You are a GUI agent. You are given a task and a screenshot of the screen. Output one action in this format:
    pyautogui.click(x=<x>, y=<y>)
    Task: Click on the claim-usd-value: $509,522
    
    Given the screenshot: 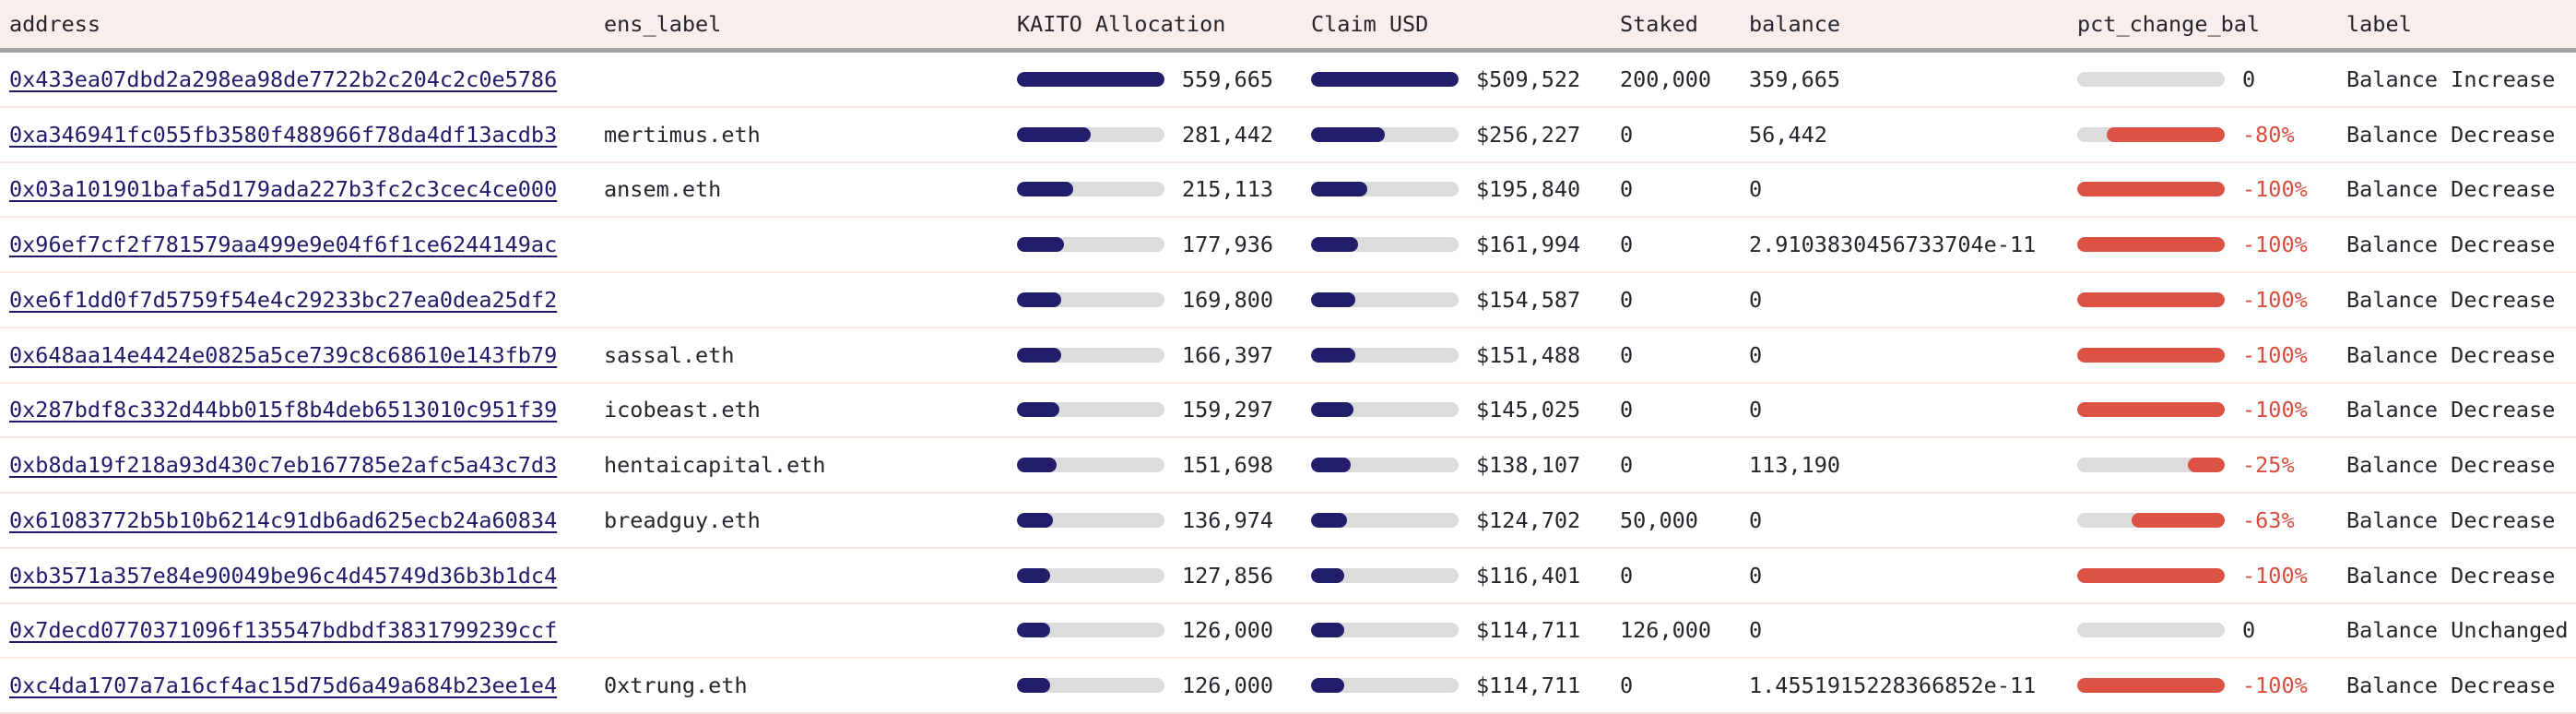 What is the action you would take?
    pyautogui.click(x=1528, y=78)
    